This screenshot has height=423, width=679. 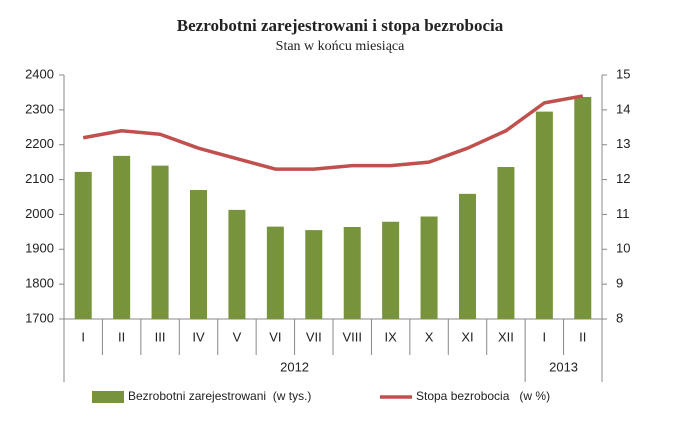 I want to click on x-tick-label: XII, so click(x=506, y=336).